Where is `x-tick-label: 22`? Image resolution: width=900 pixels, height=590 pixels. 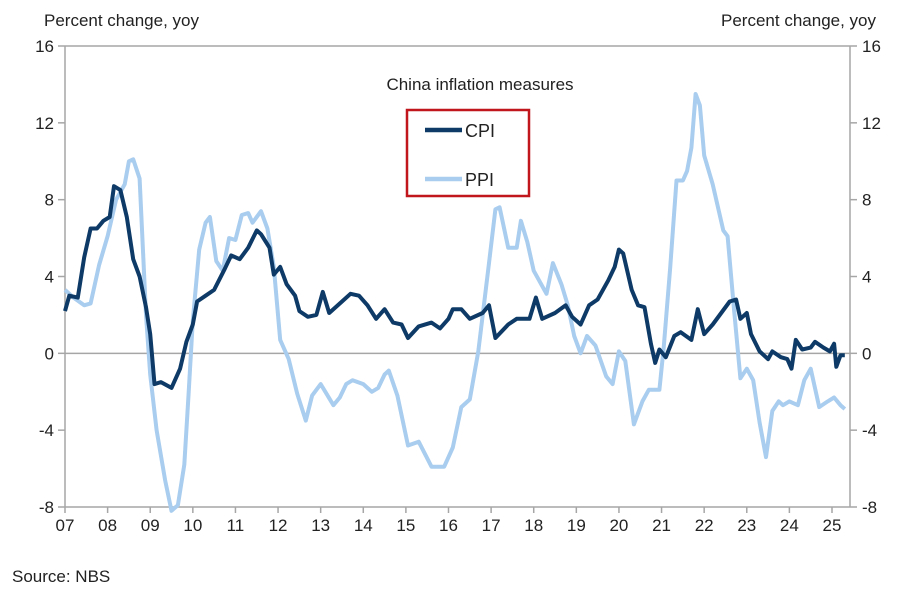 x-tick-label: 22 is located at coordinates (704, 525).